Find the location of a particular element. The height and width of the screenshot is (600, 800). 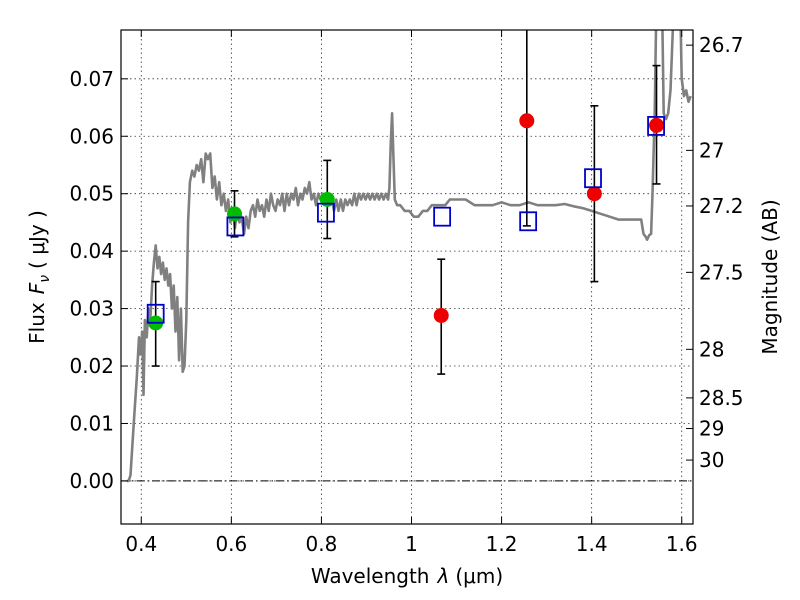

x-axis-title: Wavelength λ (μm) is located at coordinates (407, 576).